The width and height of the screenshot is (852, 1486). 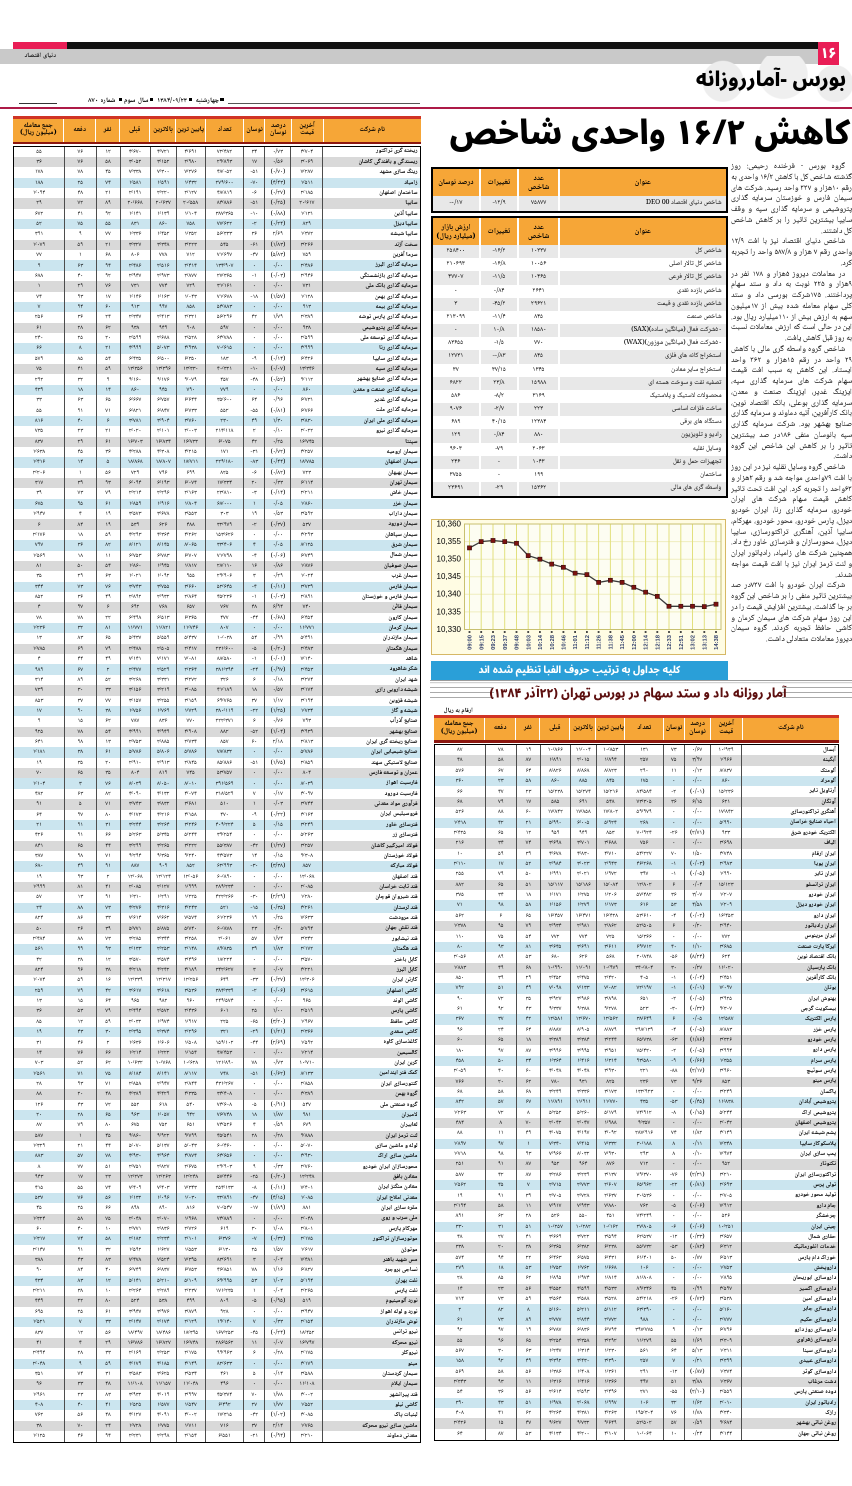 I want to click on svg-text: 11:45, so click(x=623, y=641).